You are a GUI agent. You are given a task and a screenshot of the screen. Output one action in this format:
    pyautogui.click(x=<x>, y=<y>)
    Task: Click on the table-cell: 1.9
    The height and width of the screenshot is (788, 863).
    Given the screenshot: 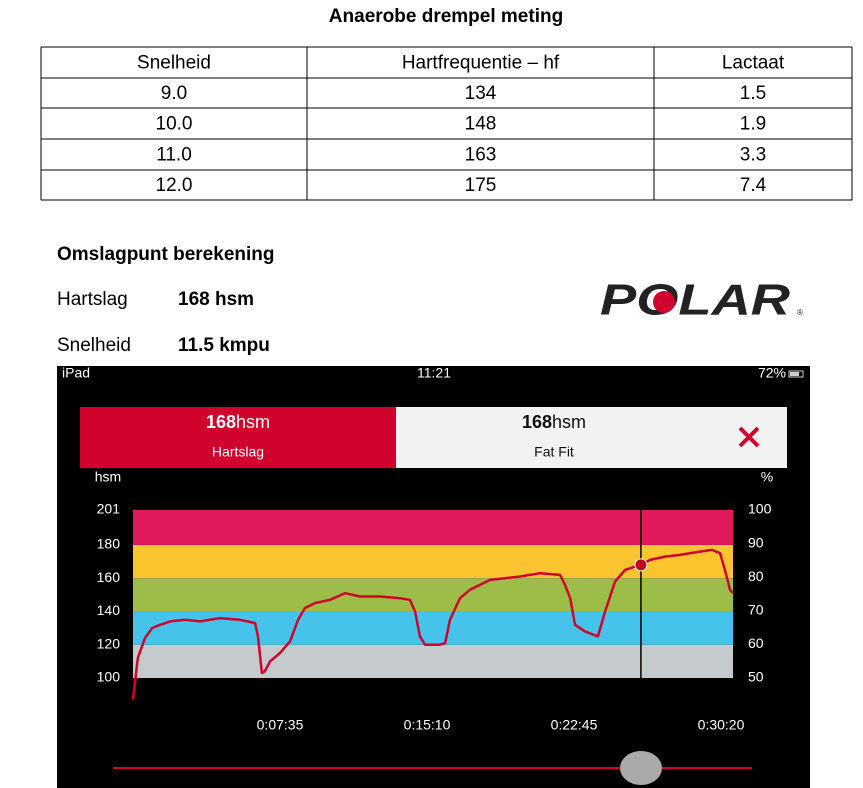 What is the action you would take?
    pyautogui.click(x=753, y=124)
    